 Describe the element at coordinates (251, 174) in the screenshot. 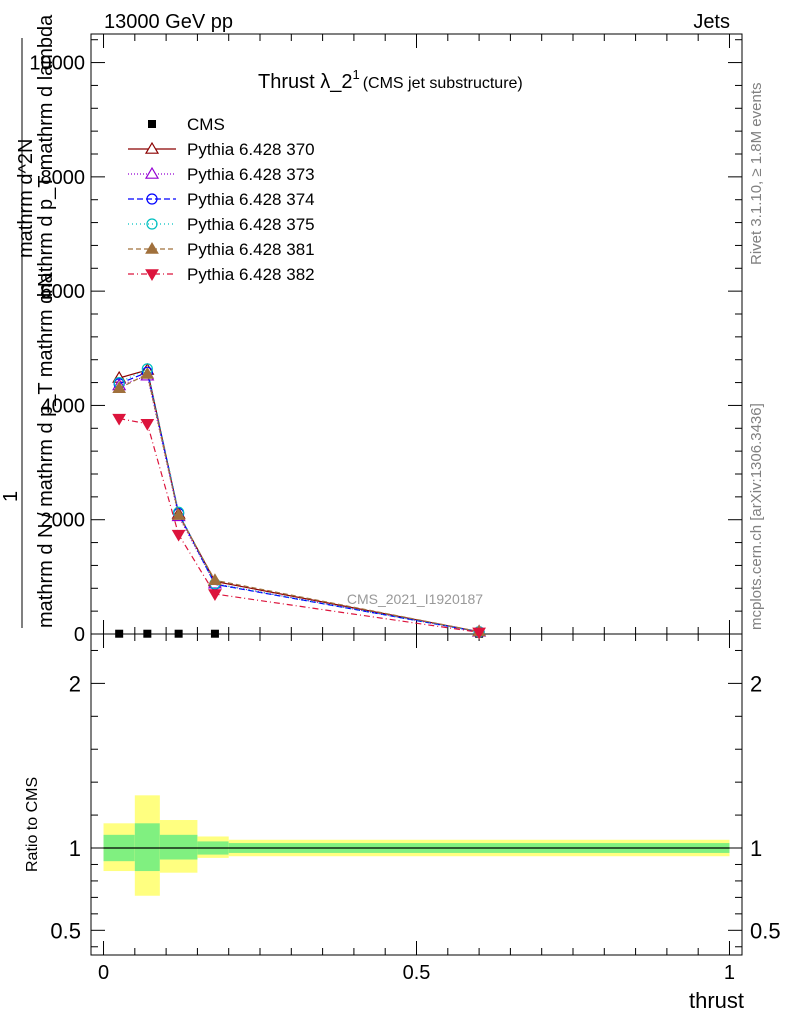

I see `legend-label-p373: Pythia 6.428 373` at that location.